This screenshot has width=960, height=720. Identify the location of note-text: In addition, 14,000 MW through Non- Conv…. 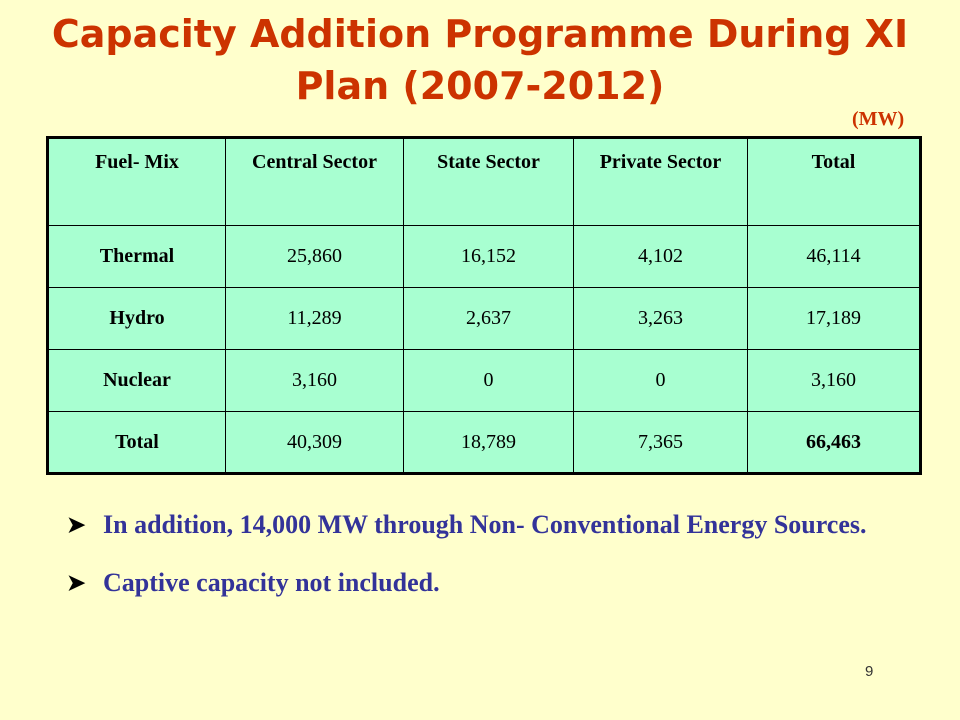
(485, 524).